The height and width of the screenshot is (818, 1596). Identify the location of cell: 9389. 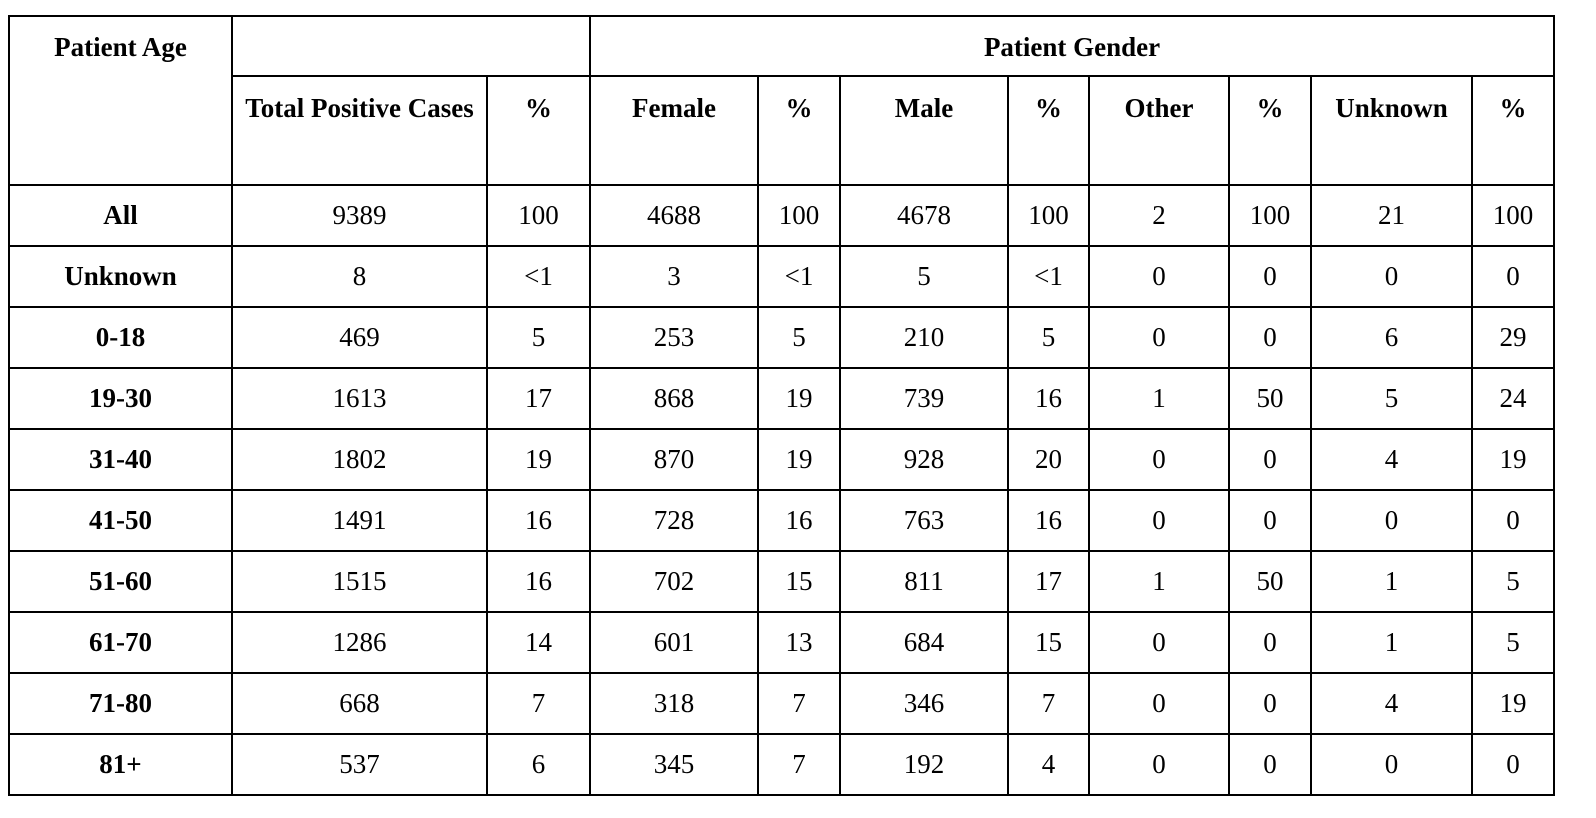
(359, 215).